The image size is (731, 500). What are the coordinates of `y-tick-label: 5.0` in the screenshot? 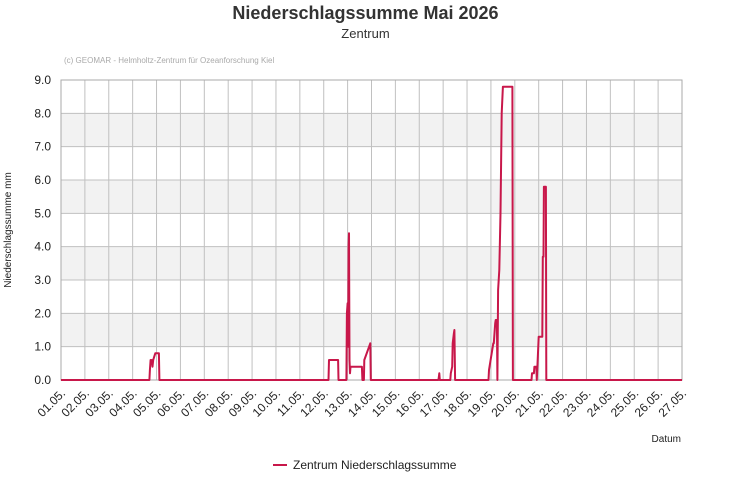 It's located at (42, 213).